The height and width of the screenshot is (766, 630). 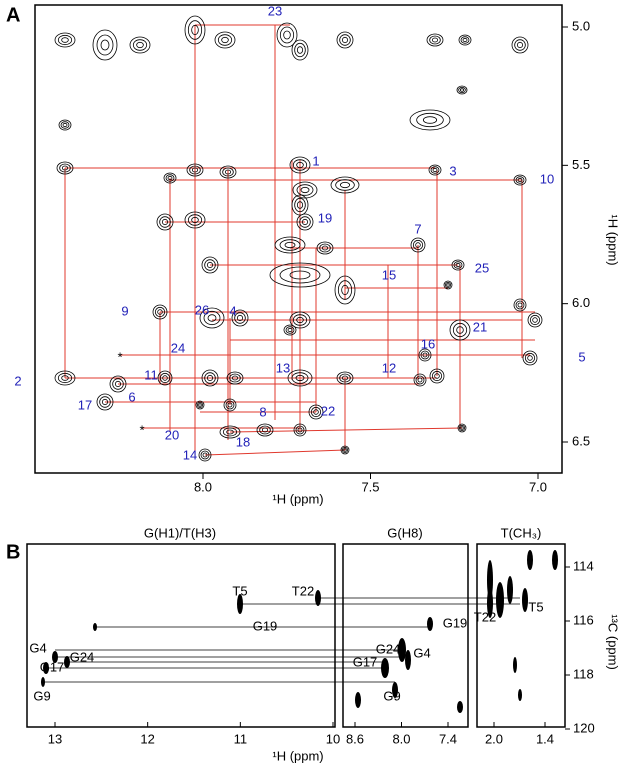 What do you see at coordinates (147, 738) in the screenshot?
I see `x-tick-label: 12` at bounding box center [147, 738].